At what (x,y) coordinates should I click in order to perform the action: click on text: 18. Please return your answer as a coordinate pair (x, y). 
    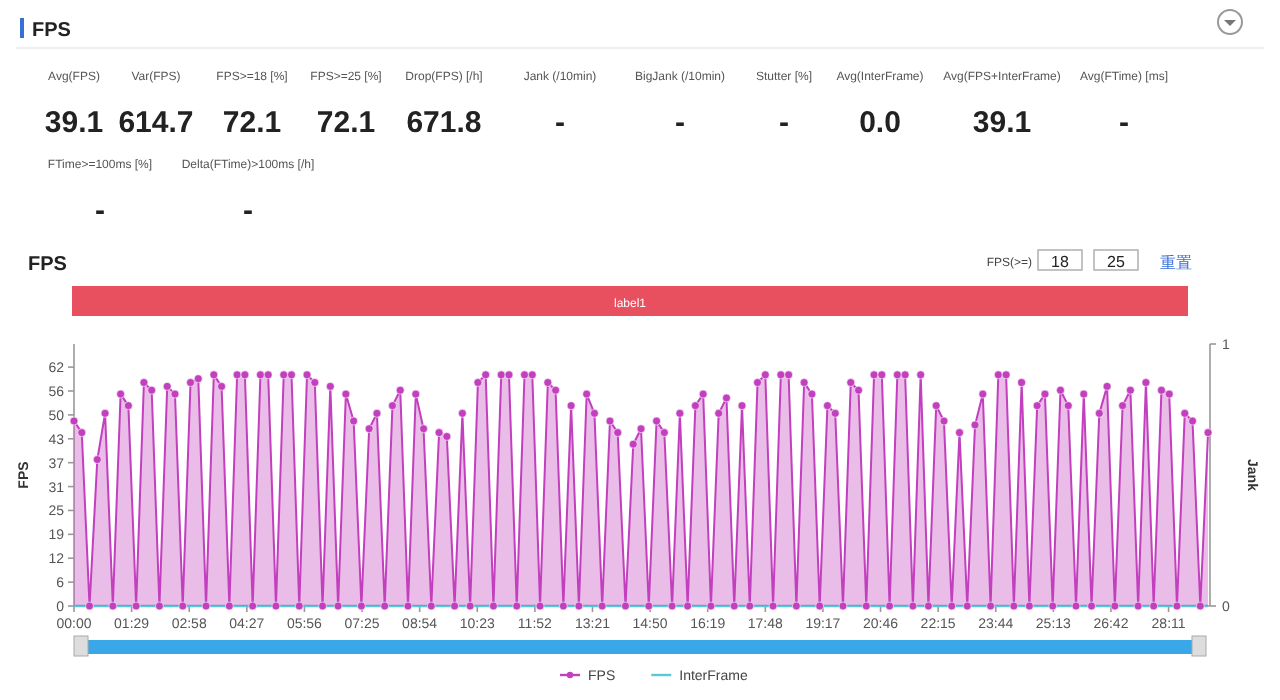
    Looking at the image, I should click on (1060, 262).